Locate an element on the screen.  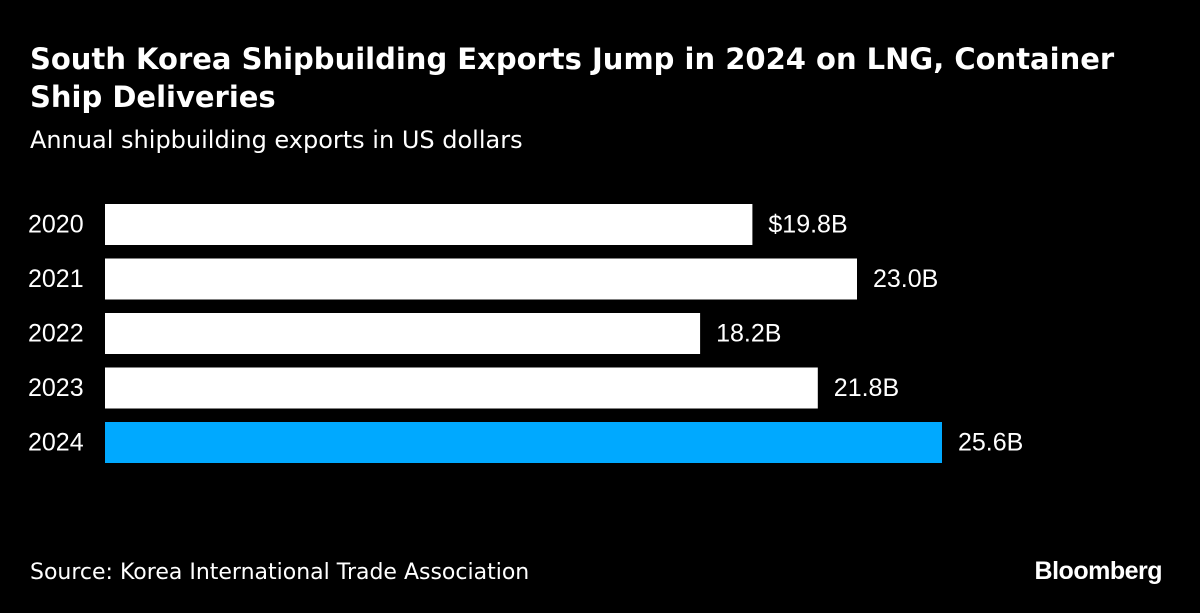
bloomberg-logo: Bloomberg is located at coordinates (1098, 571).